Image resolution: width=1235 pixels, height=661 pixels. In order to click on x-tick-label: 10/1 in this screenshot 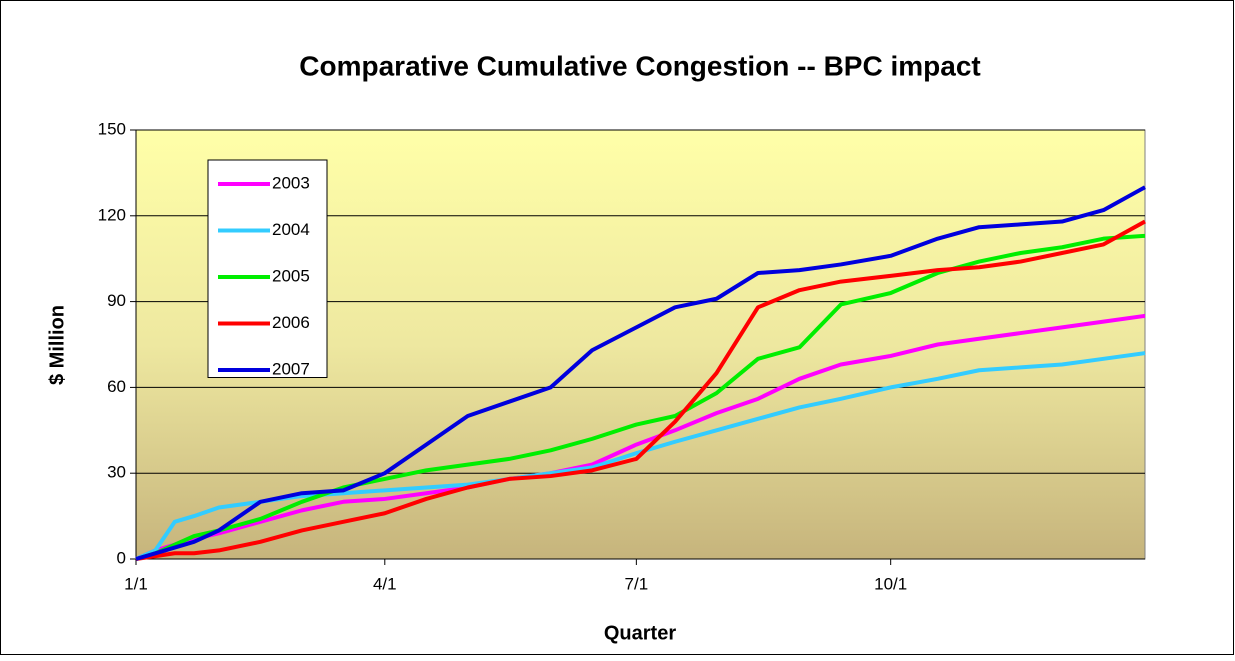, I will do `click(890, 583)`.